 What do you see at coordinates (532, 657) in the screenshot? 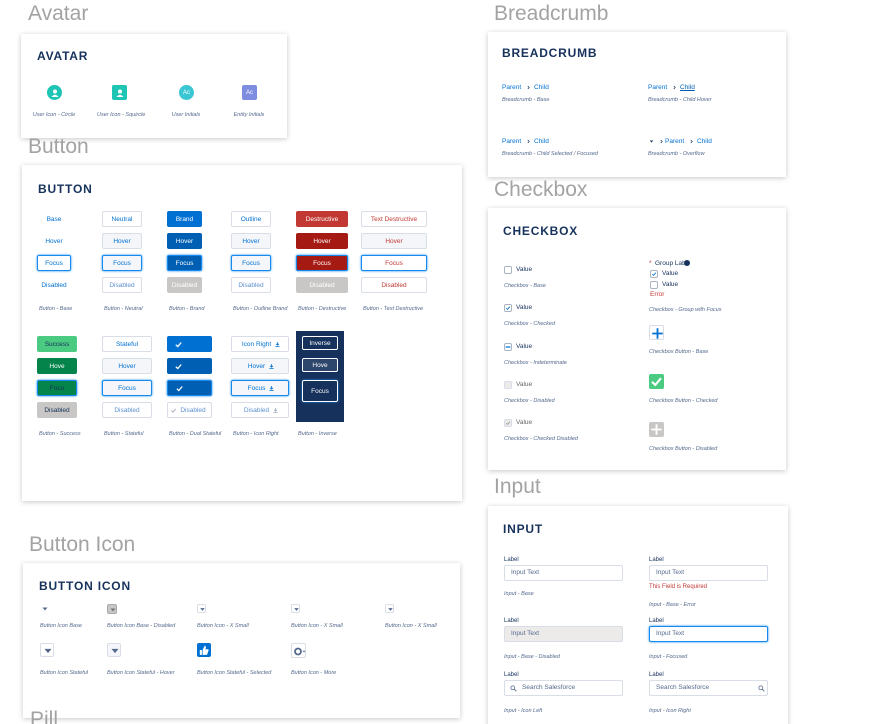
I see `caption: Input - Base - Disabled` at bounding box center [532, 657].